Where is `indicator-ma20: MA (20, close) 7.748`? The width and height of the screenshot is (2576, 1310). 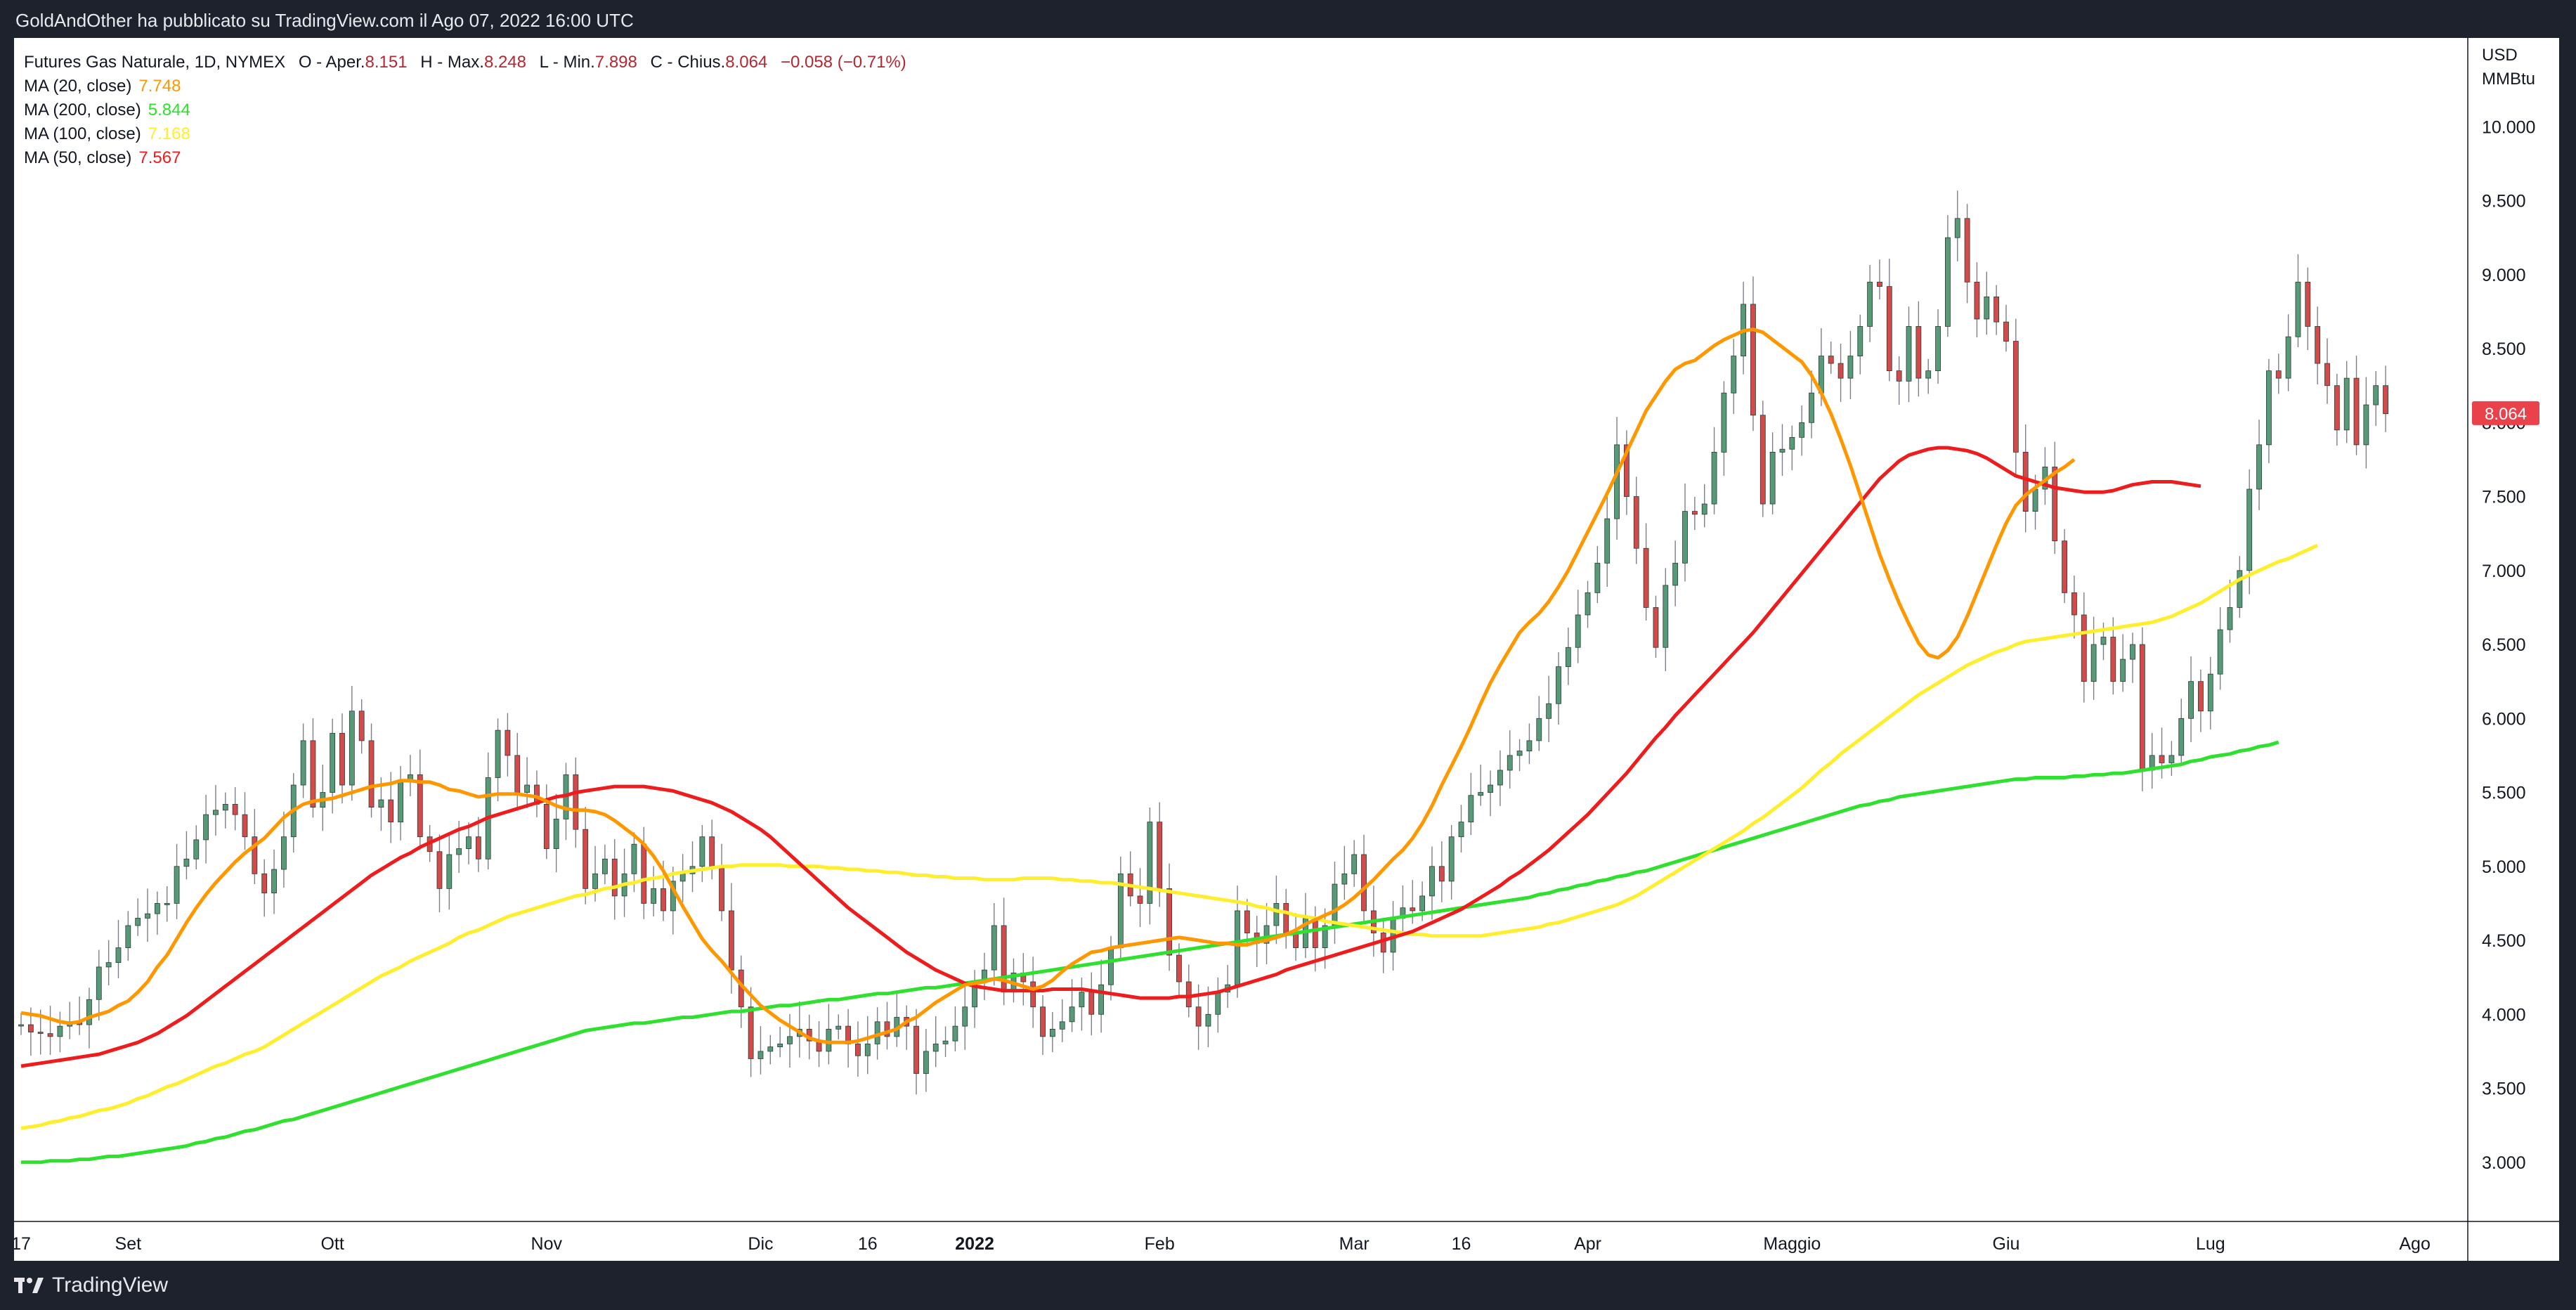 indicator-ma20: MA (20, close) 7.748 is located at coordinates (465, 86).